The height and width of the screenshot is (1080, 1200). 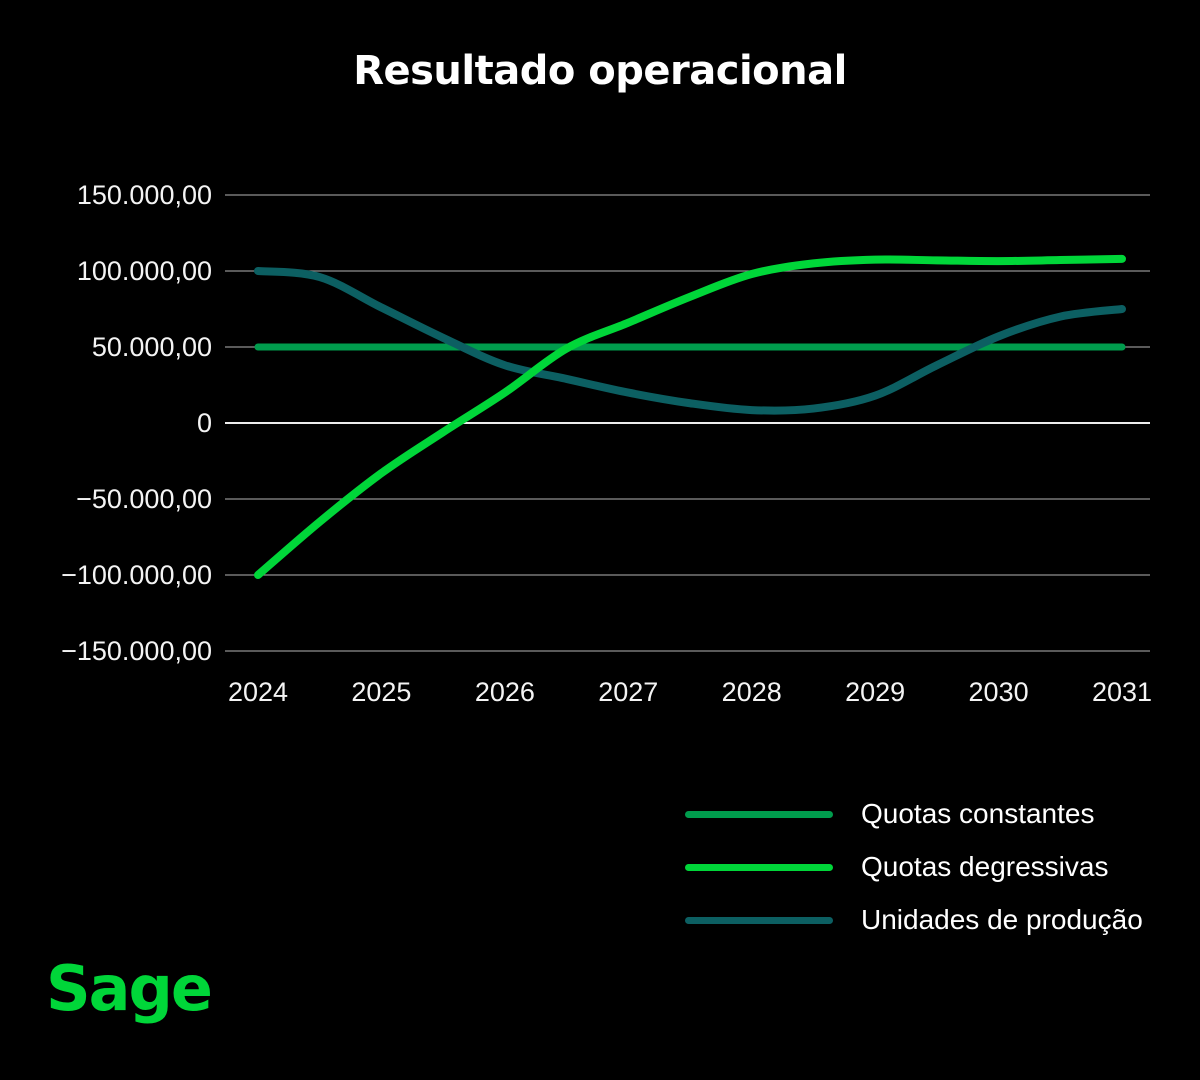 I want to click on legend-label: Quotas constantes, so click(x=978, y=813).